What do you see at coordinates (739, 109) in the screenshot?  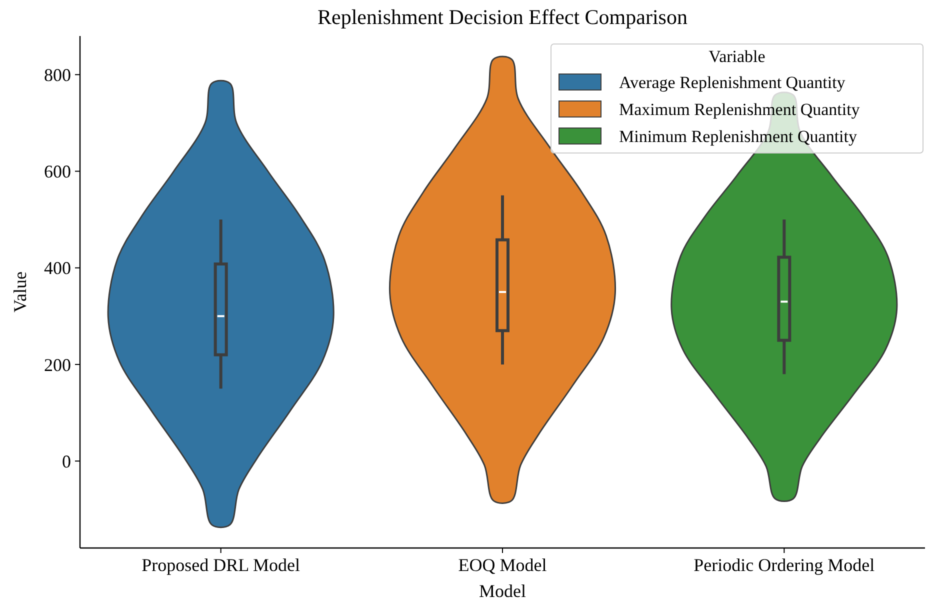 I see `legend-label: Maximum Replenishment Quantity` at bounding box center [739, 109].